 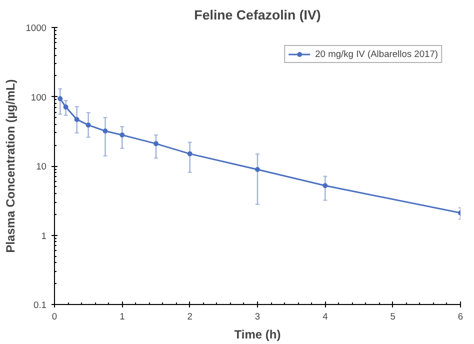 What do you see at coordinates (257, 335) in the screenshot?
I see `x-axis-title: Time (h)` at bounding box center [257, 335].